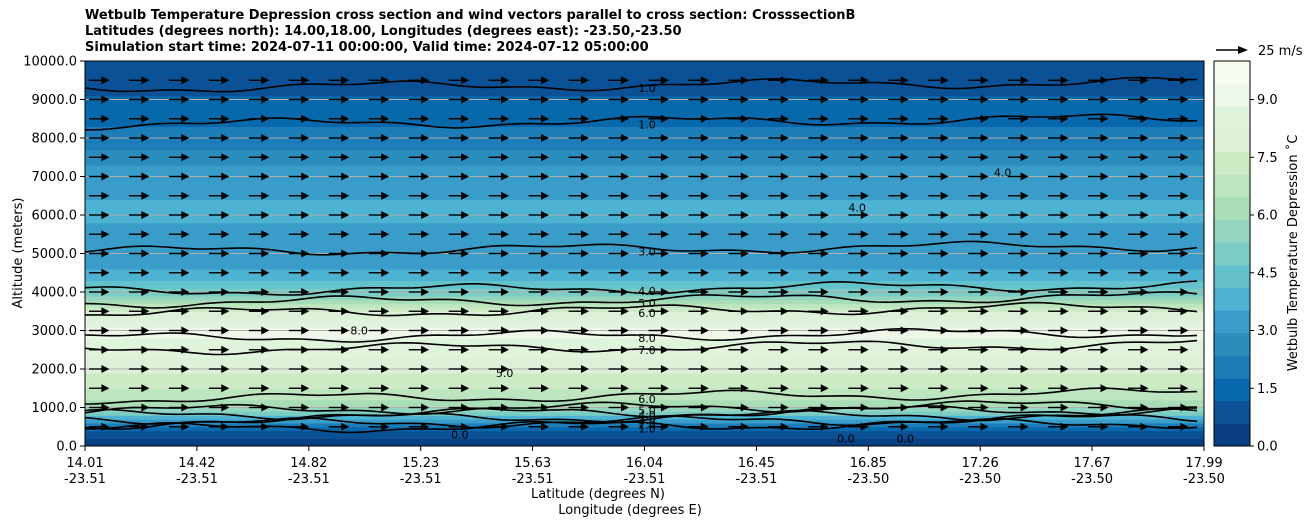  What do you see at coordinates (1267, 331) in the screenshot?
I see `colorbar-tick-label: 3.0` at bounding box center [1267, 331].